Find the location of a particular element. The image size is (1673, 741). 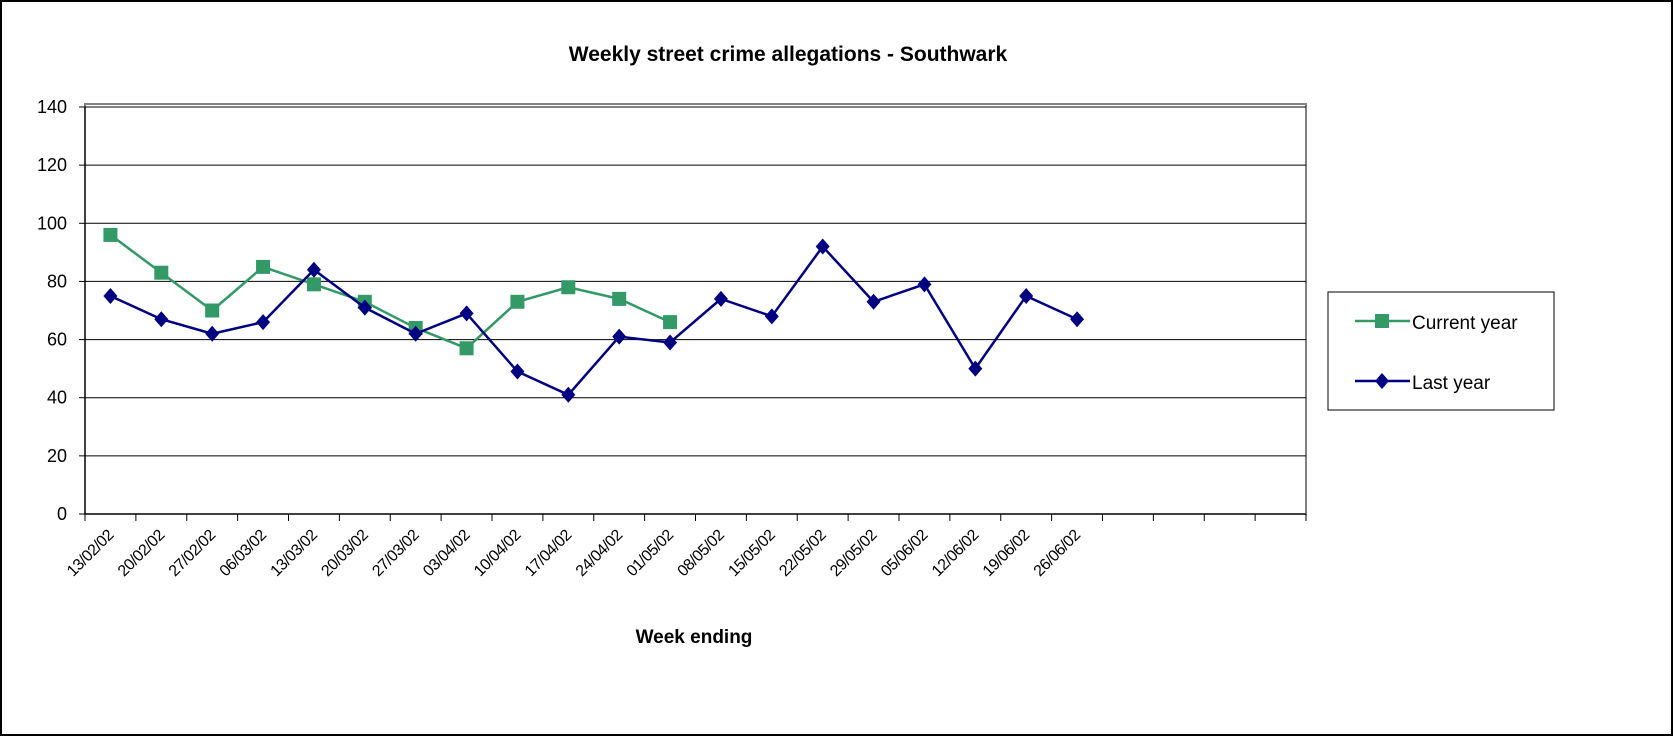

y-tick-label: 20 is located at coordinates (57, 456).